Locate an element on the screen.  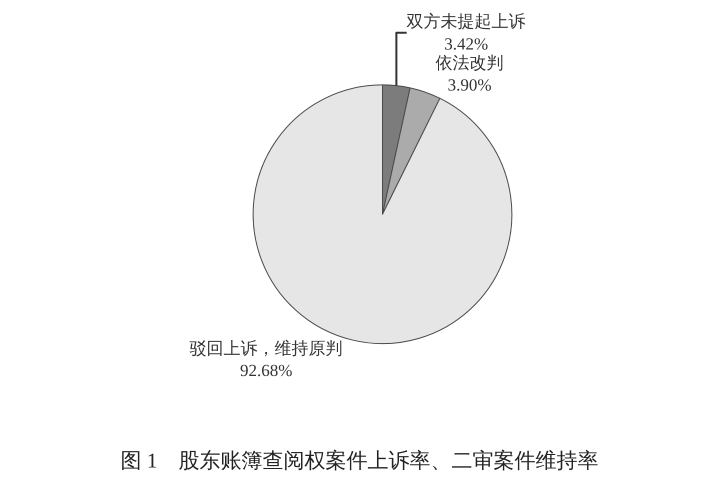
data-label: 3.42% is located at coordinates (466, 44).